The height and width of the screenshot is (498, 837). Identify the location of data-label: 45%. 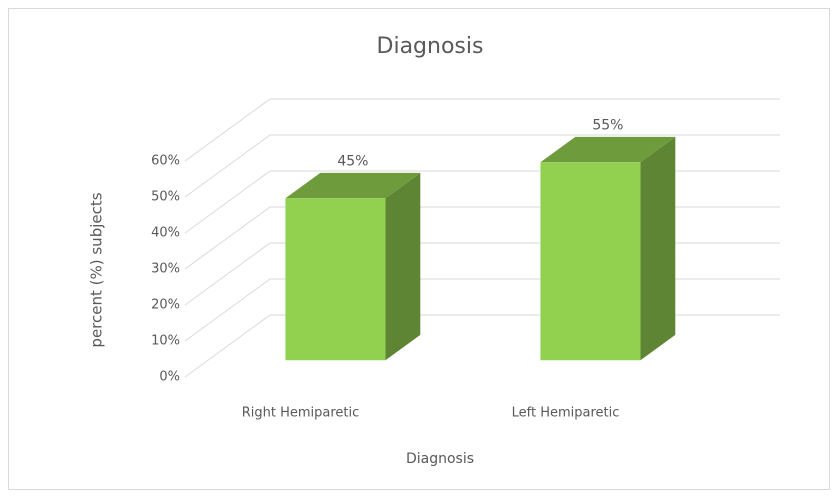
(352, 161).